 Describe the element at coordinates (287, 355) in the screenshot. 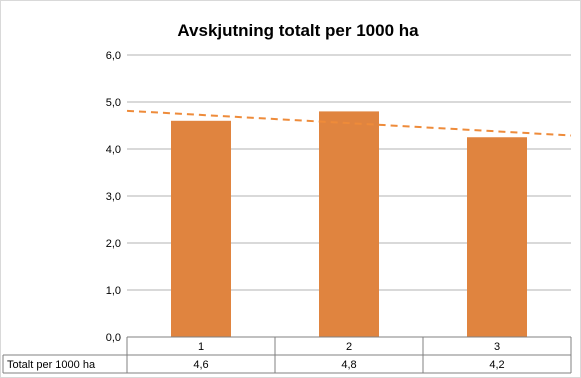

I see `data-table: 1 2 3 Totalt per 1000 ha 4,6 4,8 4,2` at that location.